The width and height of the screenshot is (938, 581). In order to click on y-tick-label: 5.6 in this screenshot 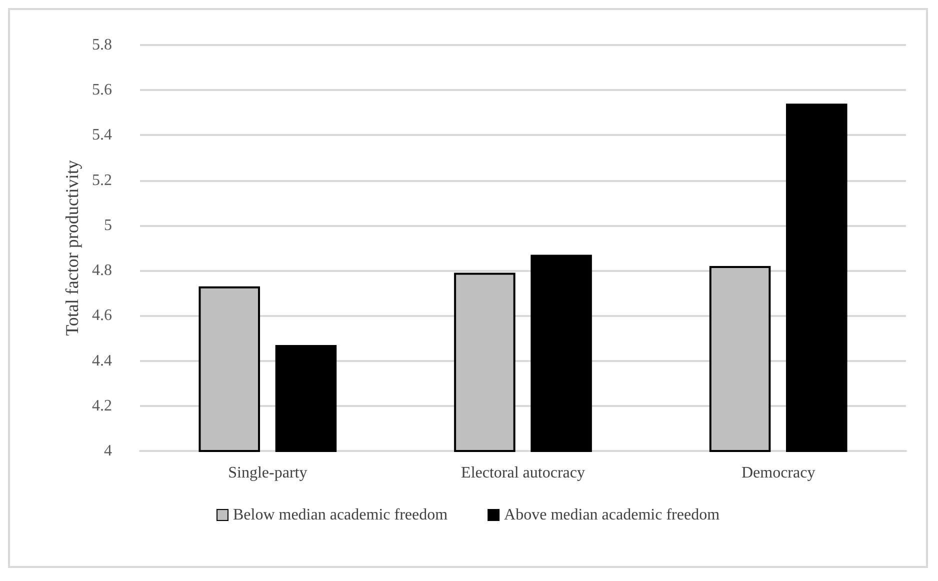, I will do `click(102, 90)`.